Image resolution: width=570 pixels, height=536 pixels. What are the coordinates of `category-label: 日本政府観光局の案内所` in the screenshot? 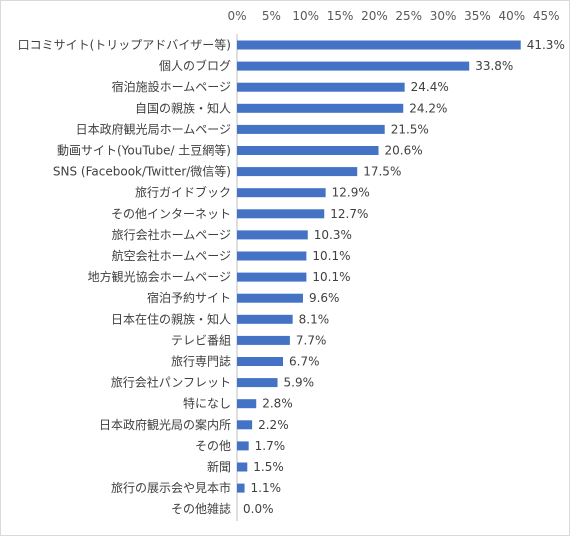 It's located at (165, 424).